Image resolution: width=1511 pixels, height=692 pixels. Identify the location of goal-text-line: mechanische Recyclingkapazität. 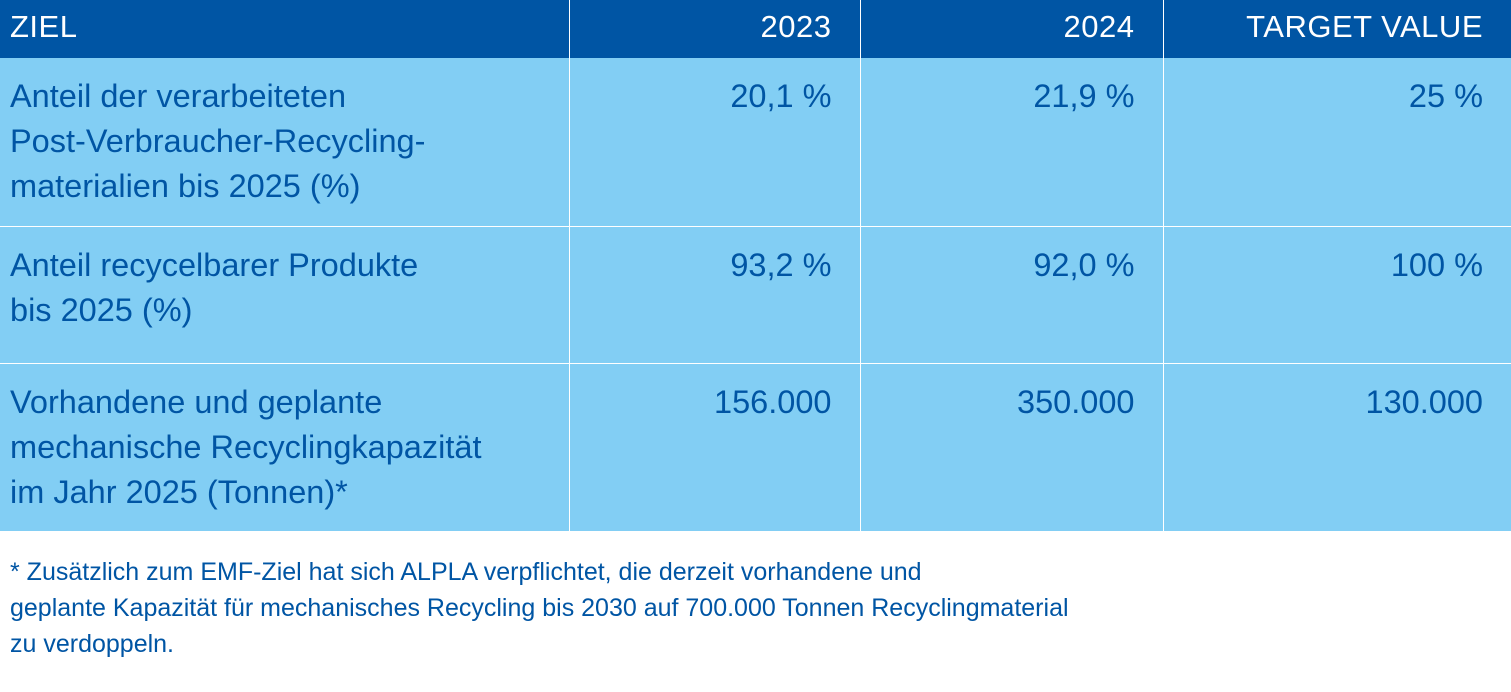
(246, 446).